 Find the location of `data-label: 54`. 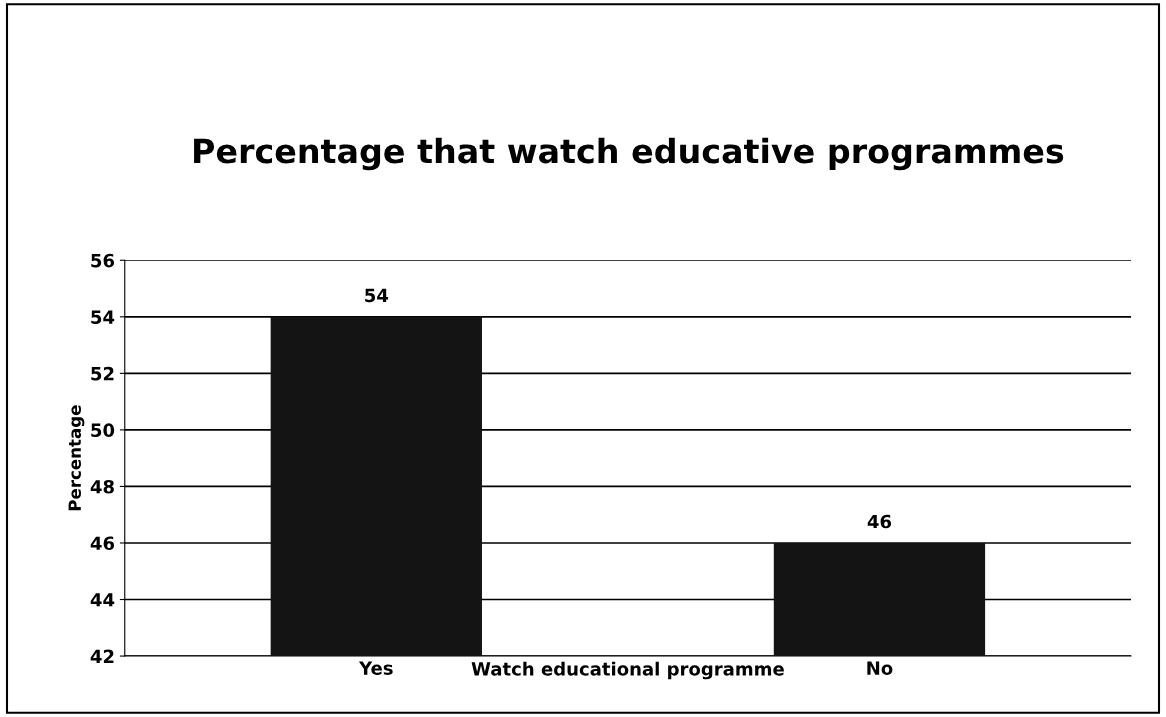

data-label: 54 is located at coordinates (377, 295).